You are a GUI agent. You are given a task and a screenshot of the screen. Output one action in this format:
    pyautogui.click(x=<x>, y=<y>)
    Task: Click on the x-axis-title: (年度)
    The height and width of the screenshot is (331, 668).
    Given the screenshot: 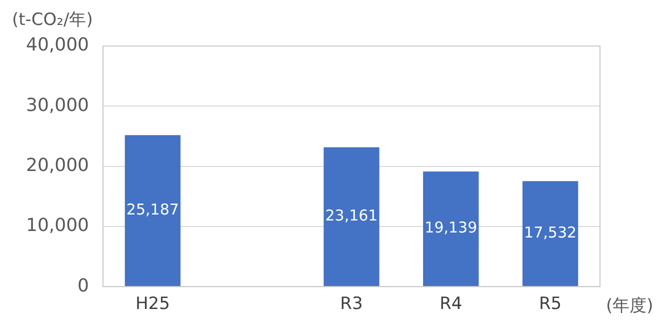 What is the action you would take?
    pyautogui.click(x=630, y=306)
    